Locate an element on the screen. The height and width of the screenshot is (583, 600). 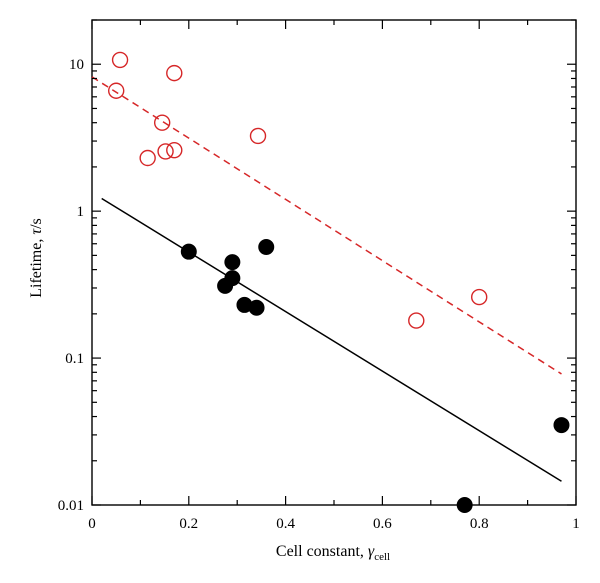
y-tick-label: 0.1 is located at coordinates (74, 359).